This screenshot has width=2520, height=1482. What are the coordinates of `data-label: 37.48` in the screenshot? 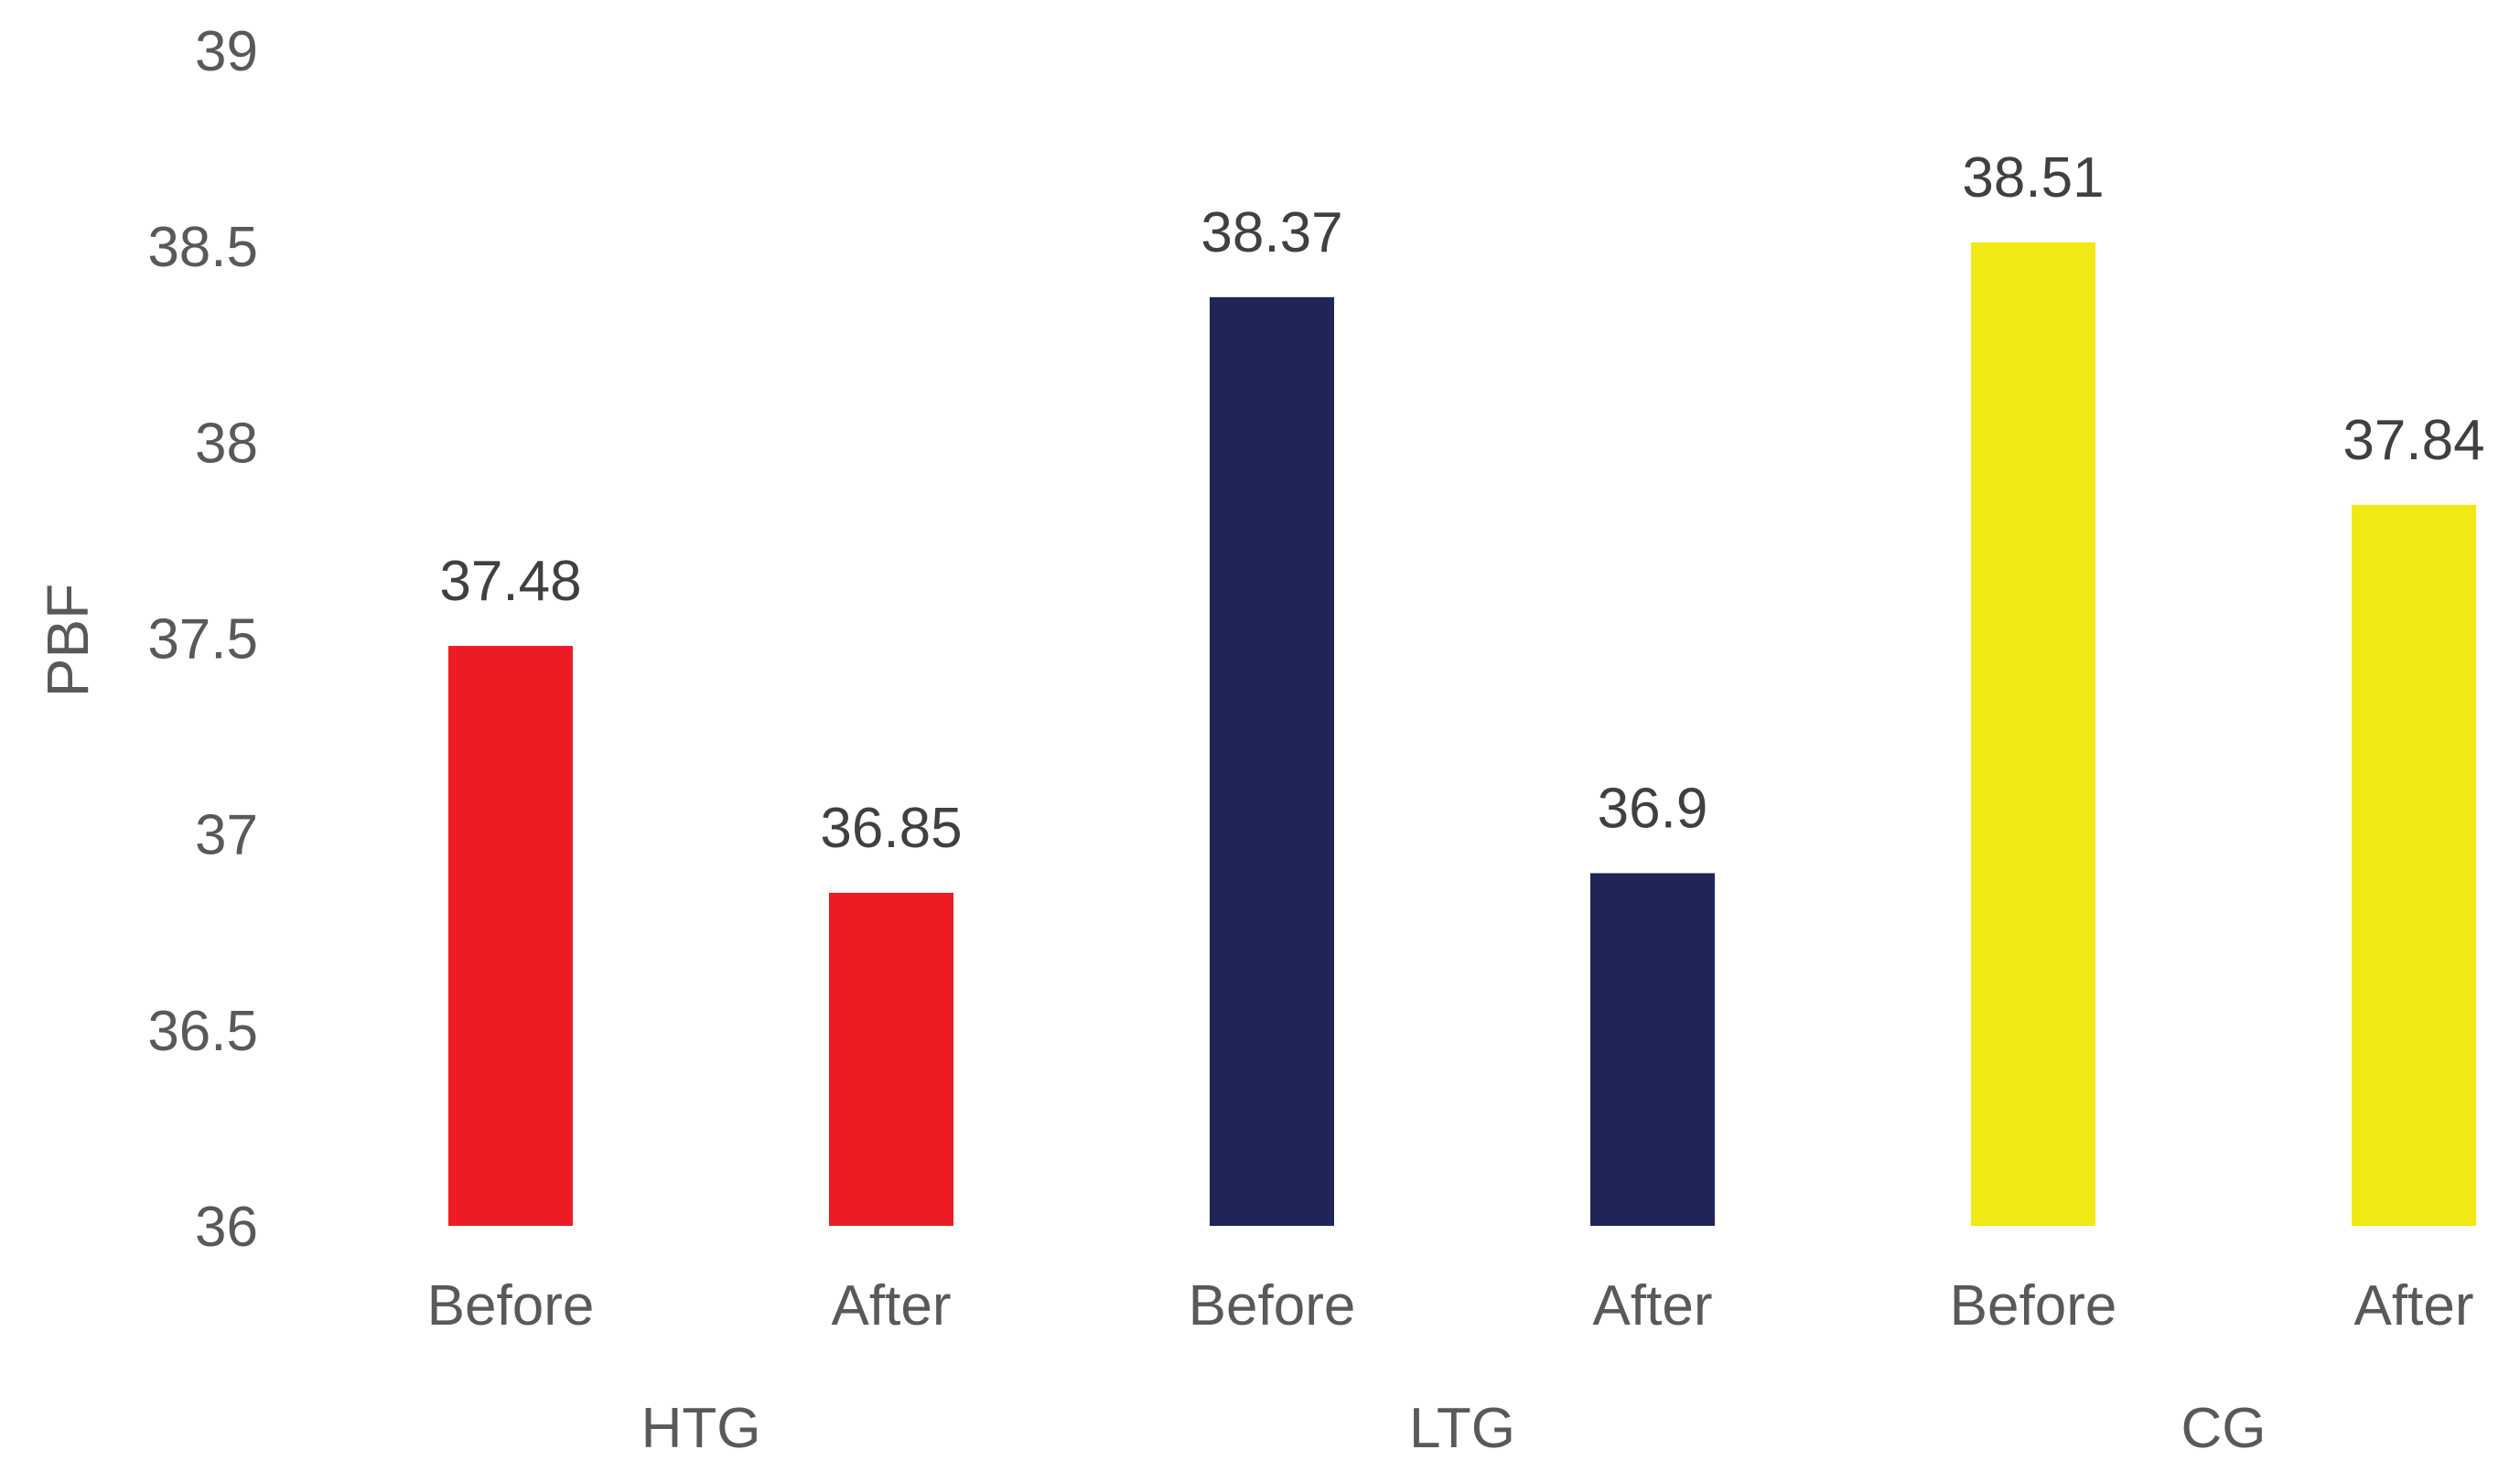 It's located at (510, 581).